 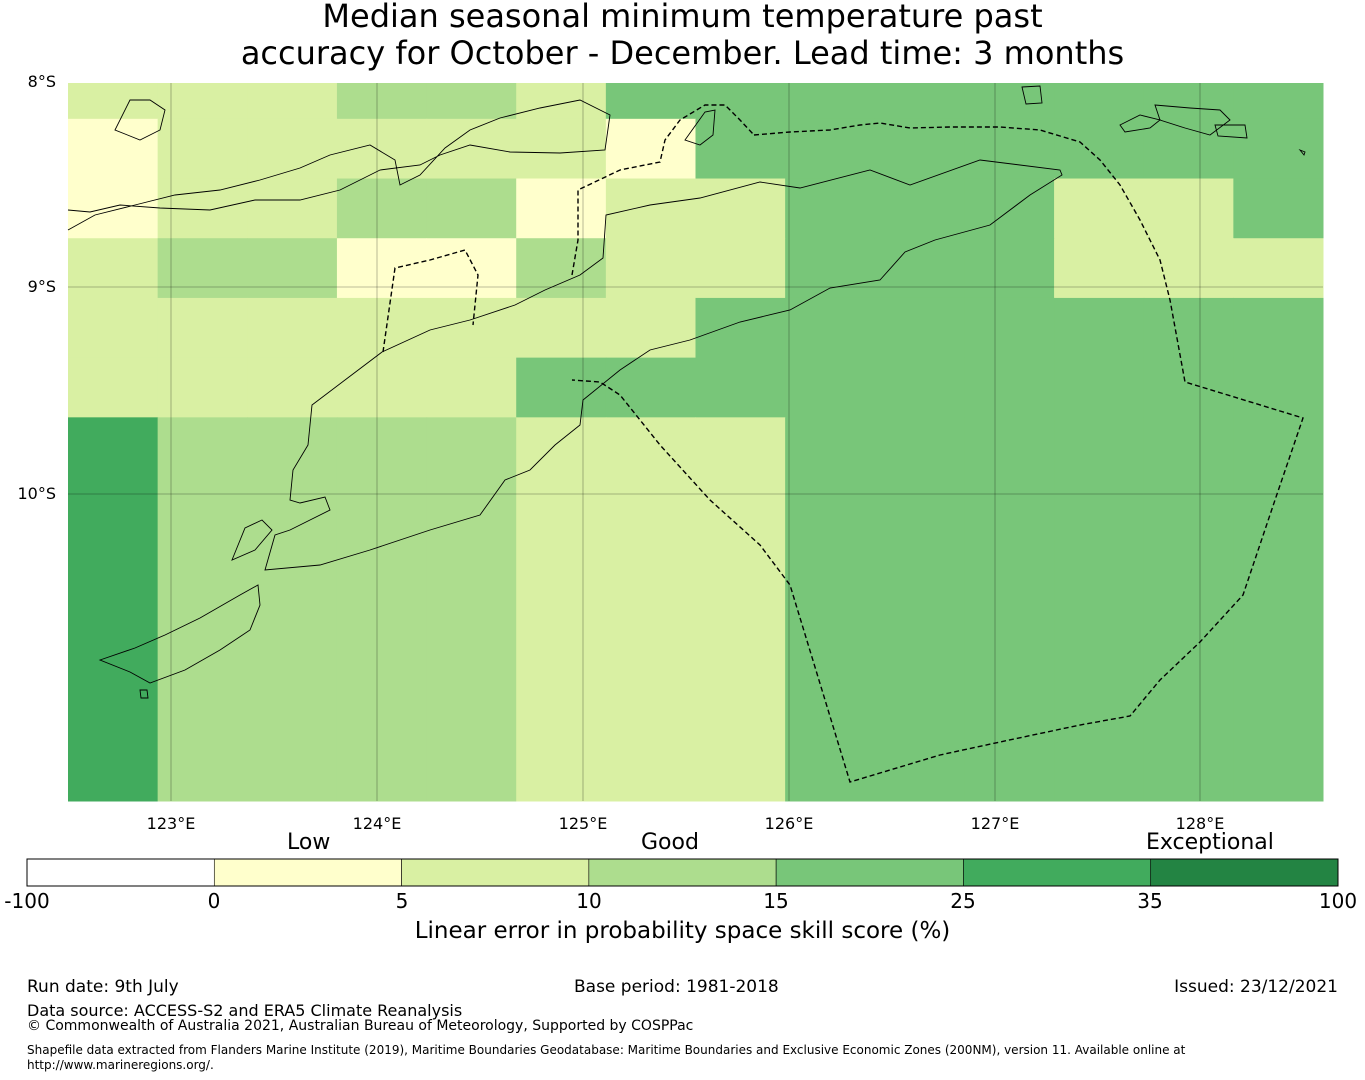 I want to click on colorbar-outline, so click(x=682, y=872).